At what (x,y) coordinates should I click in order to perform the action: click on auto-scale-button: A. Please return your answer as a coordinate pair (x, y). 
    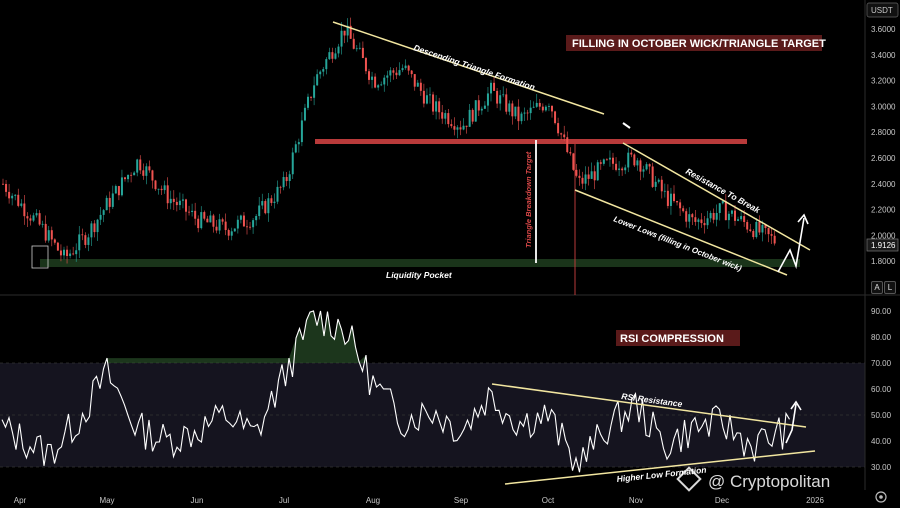
    Looking at the image, I should click on (877, 287).